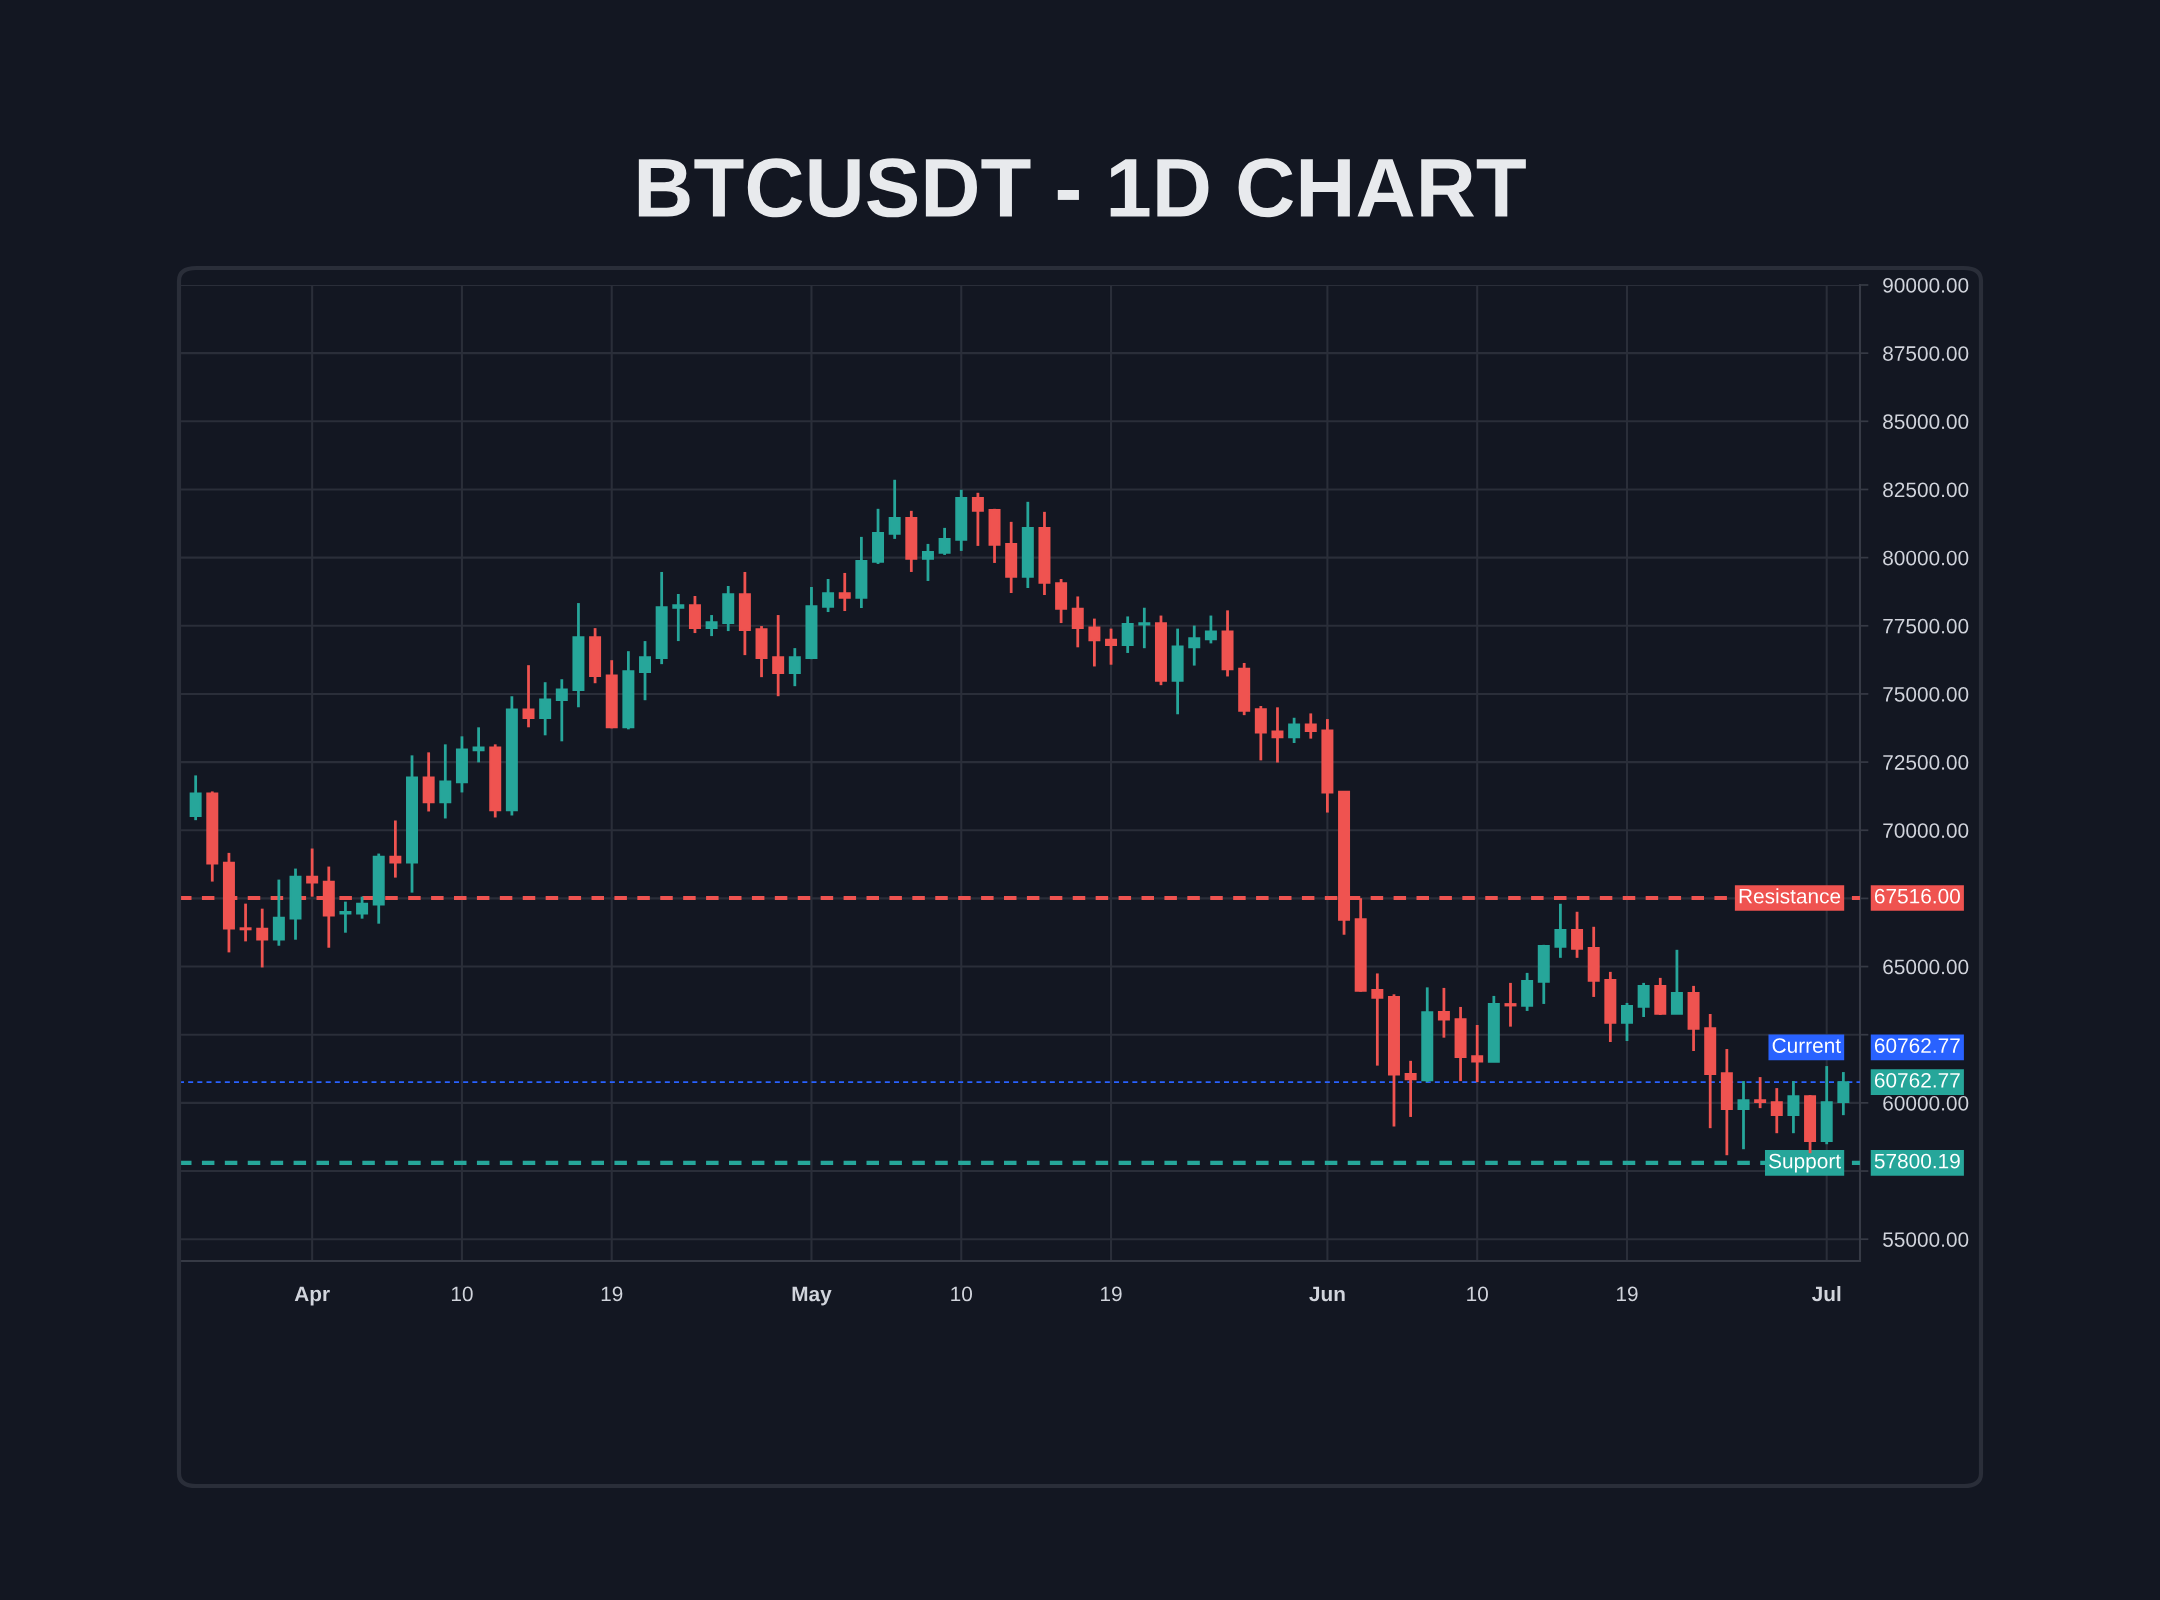 This screenshot has height=1600, width=2160. What do you see at coordinates (1926, 1103) in the screenshot?
I see `y-tick-label: 60000.00` at bounding box center [1926, 1103].